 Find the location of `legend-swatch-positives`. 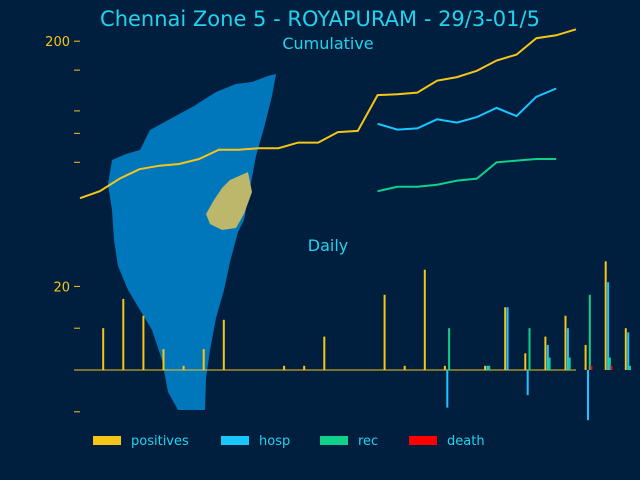

legend-swatch-positives is located at coordinates (107, 440).